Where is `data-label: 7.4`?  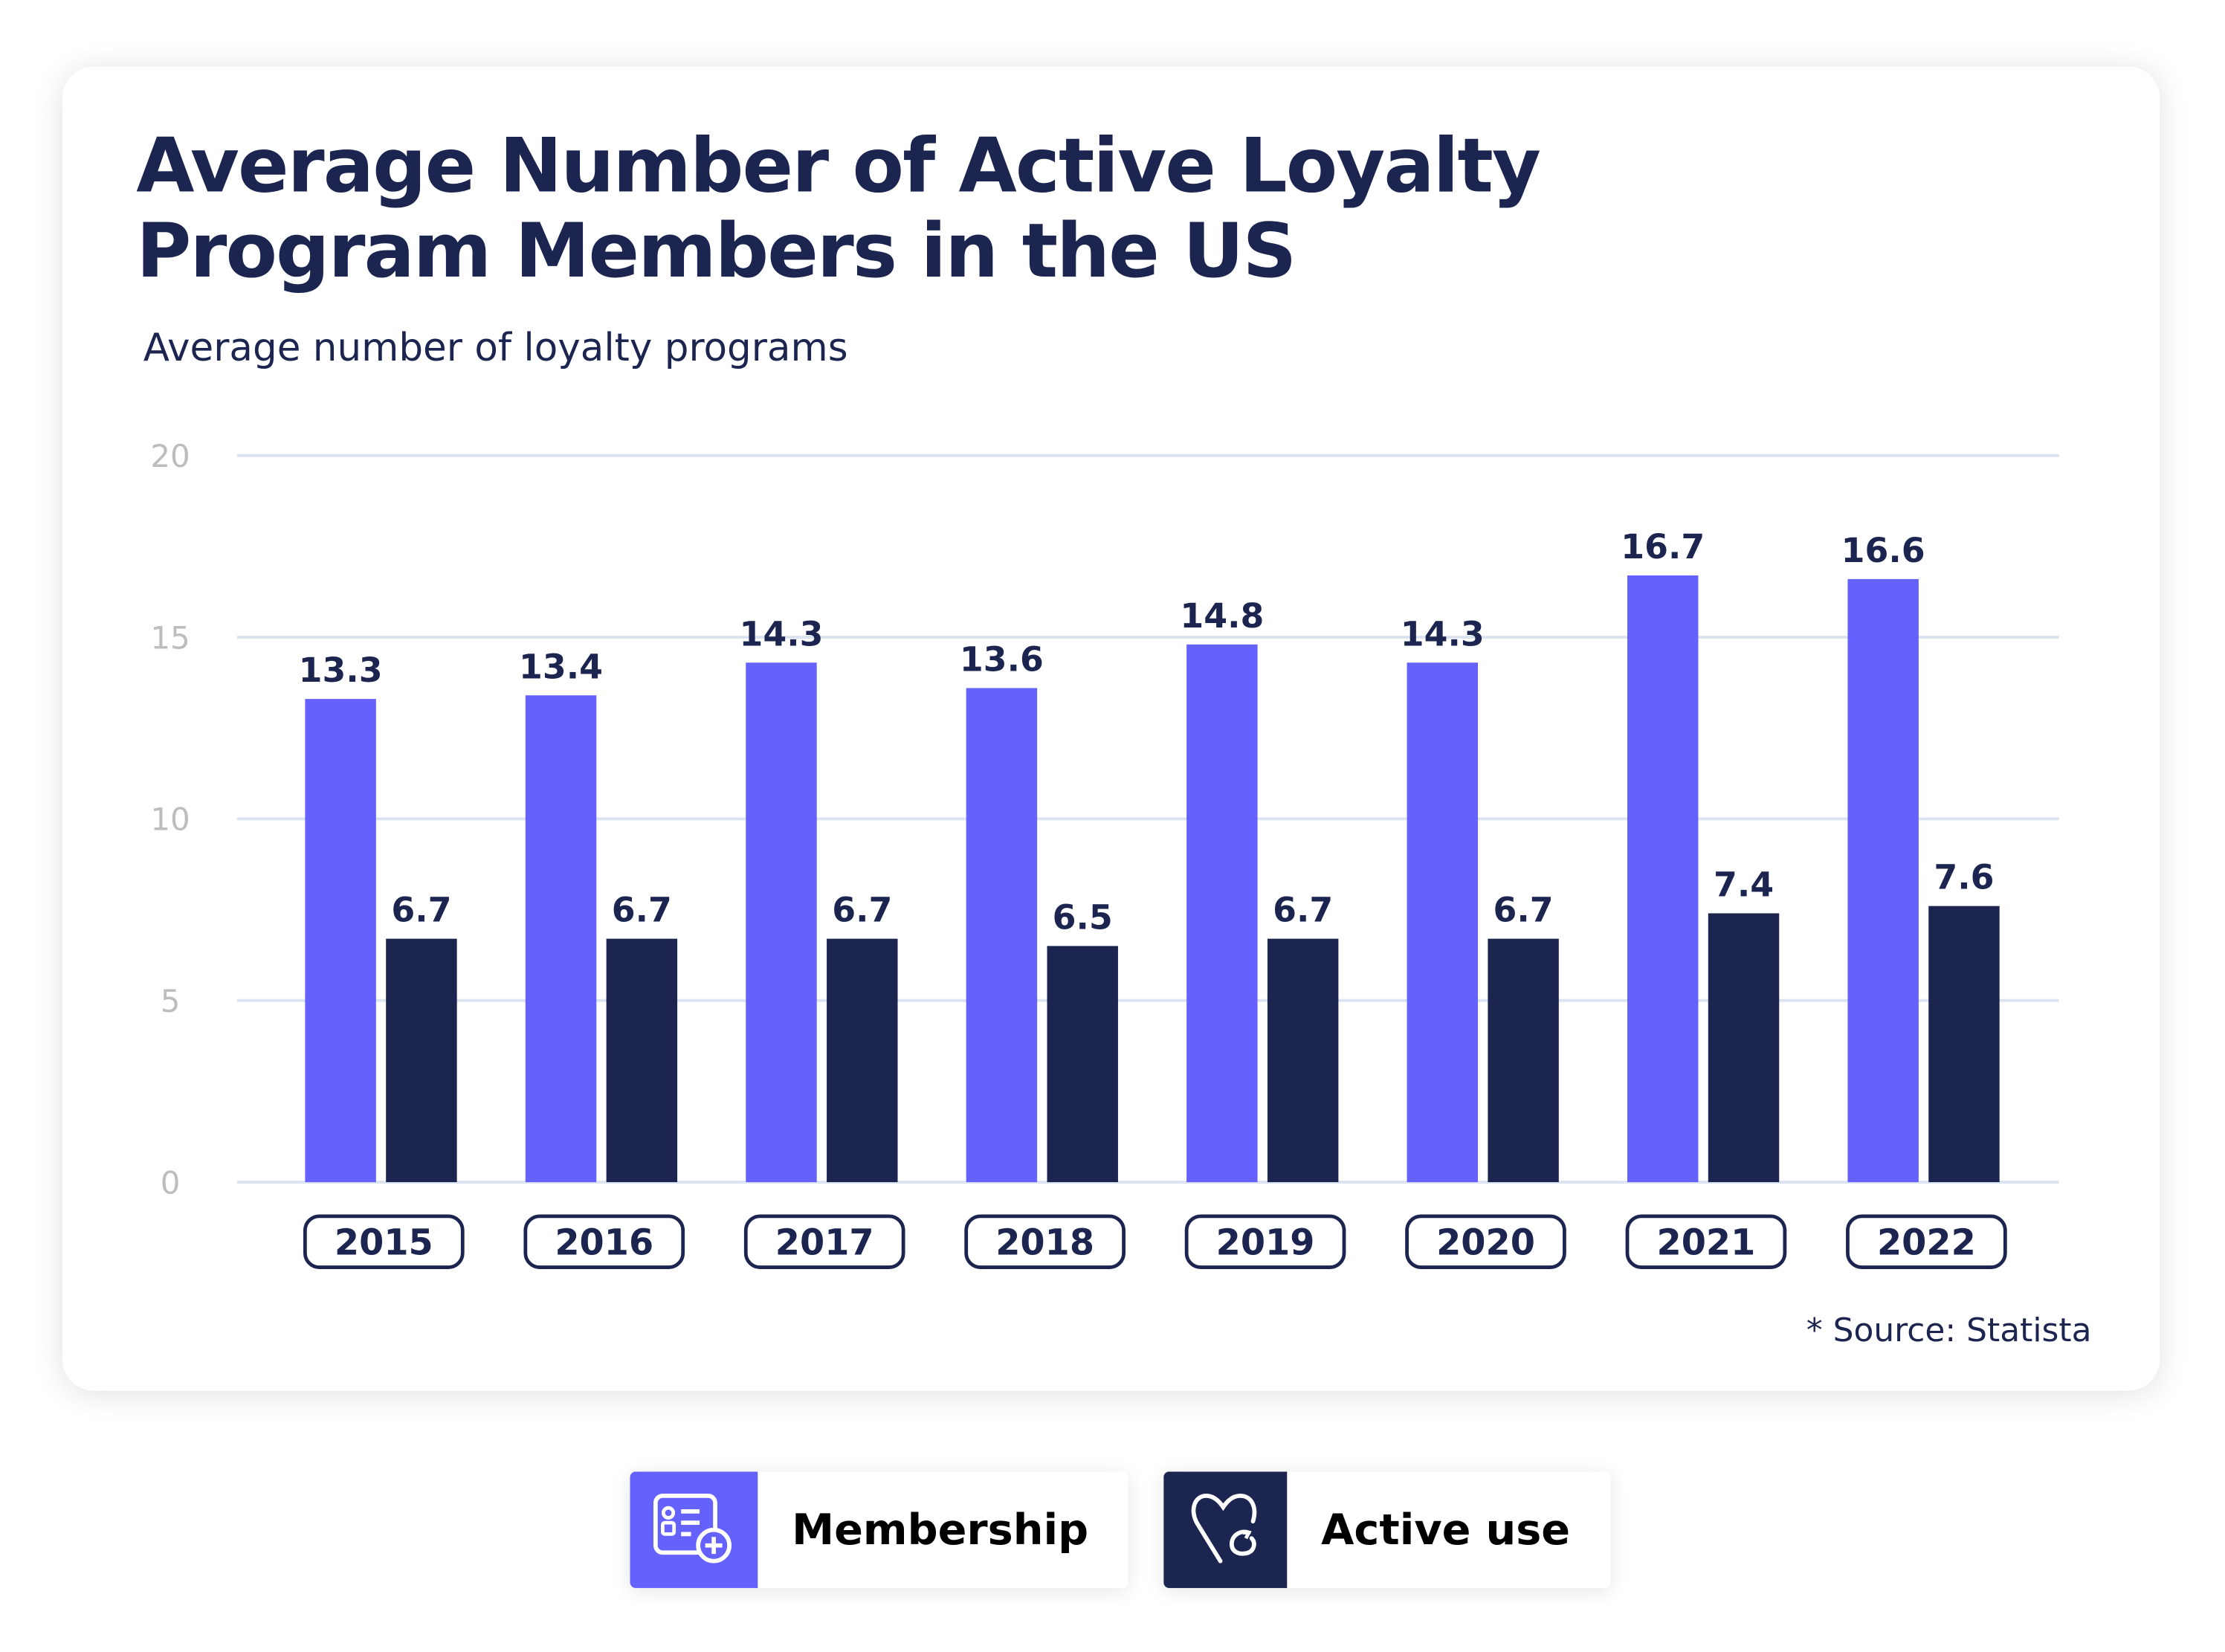 data-label: 7.4 is located at coordinates (1744, 885).